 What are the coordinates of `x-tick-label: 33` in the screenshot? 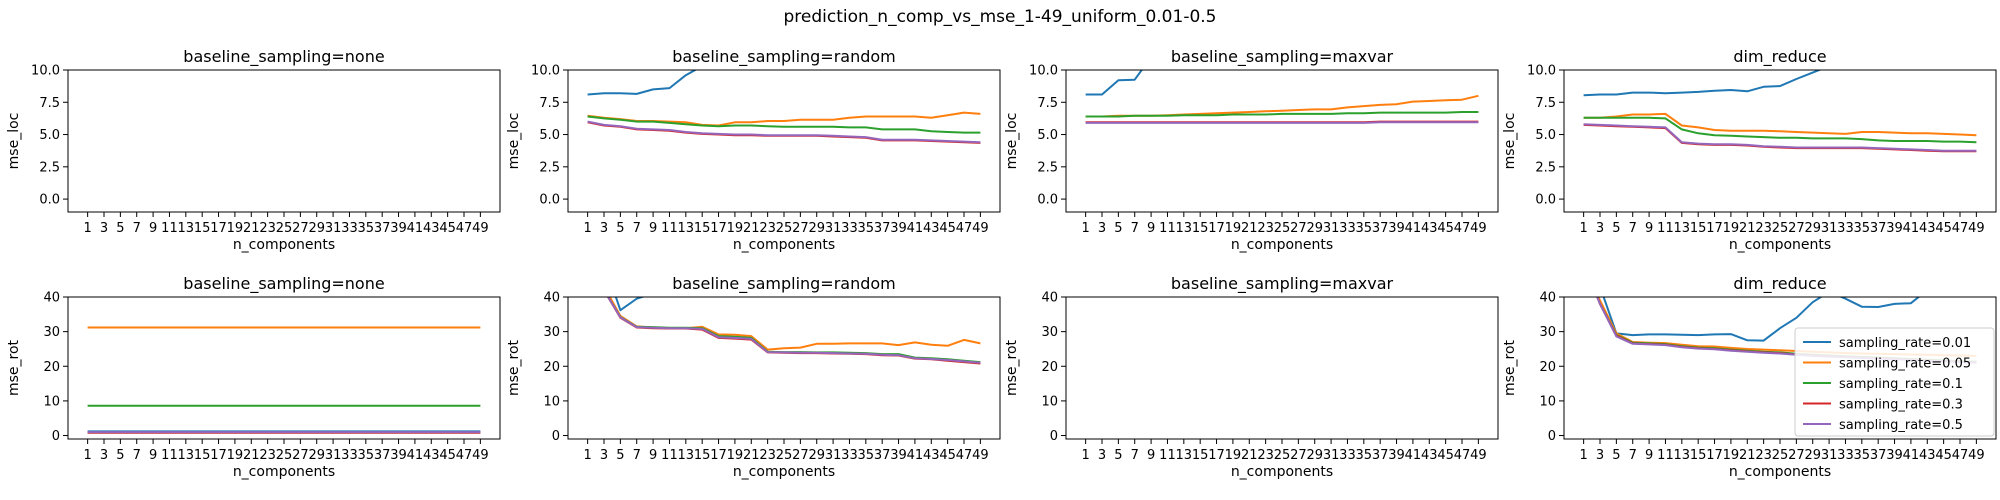 It's located at (849, 455).